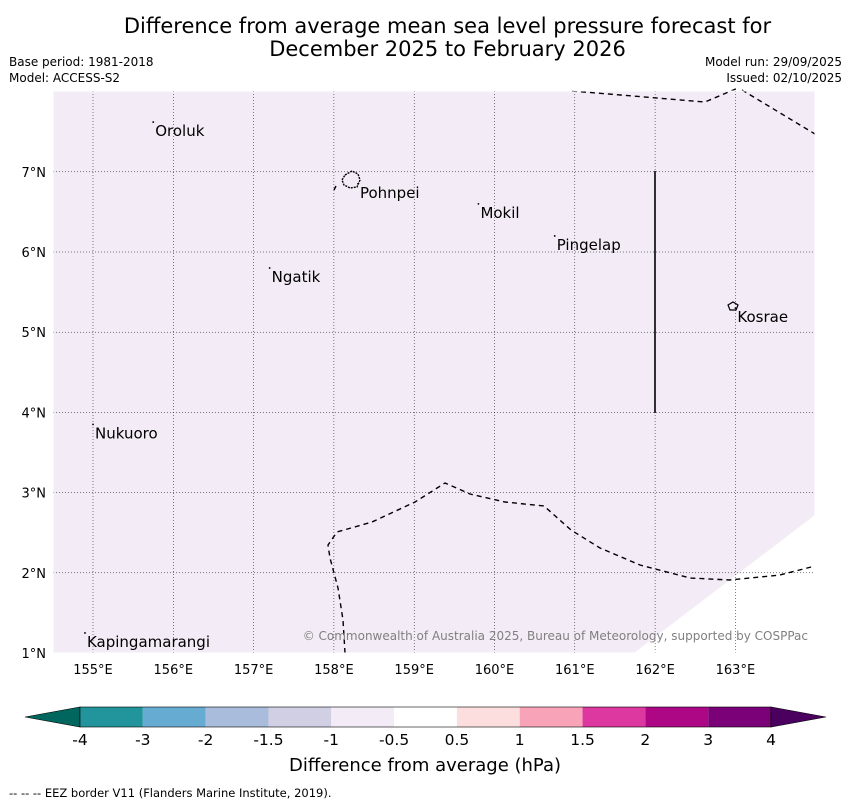 The image size is (850, 804). I want to click on lat-tick-label: 2°N, so click(34, 574).